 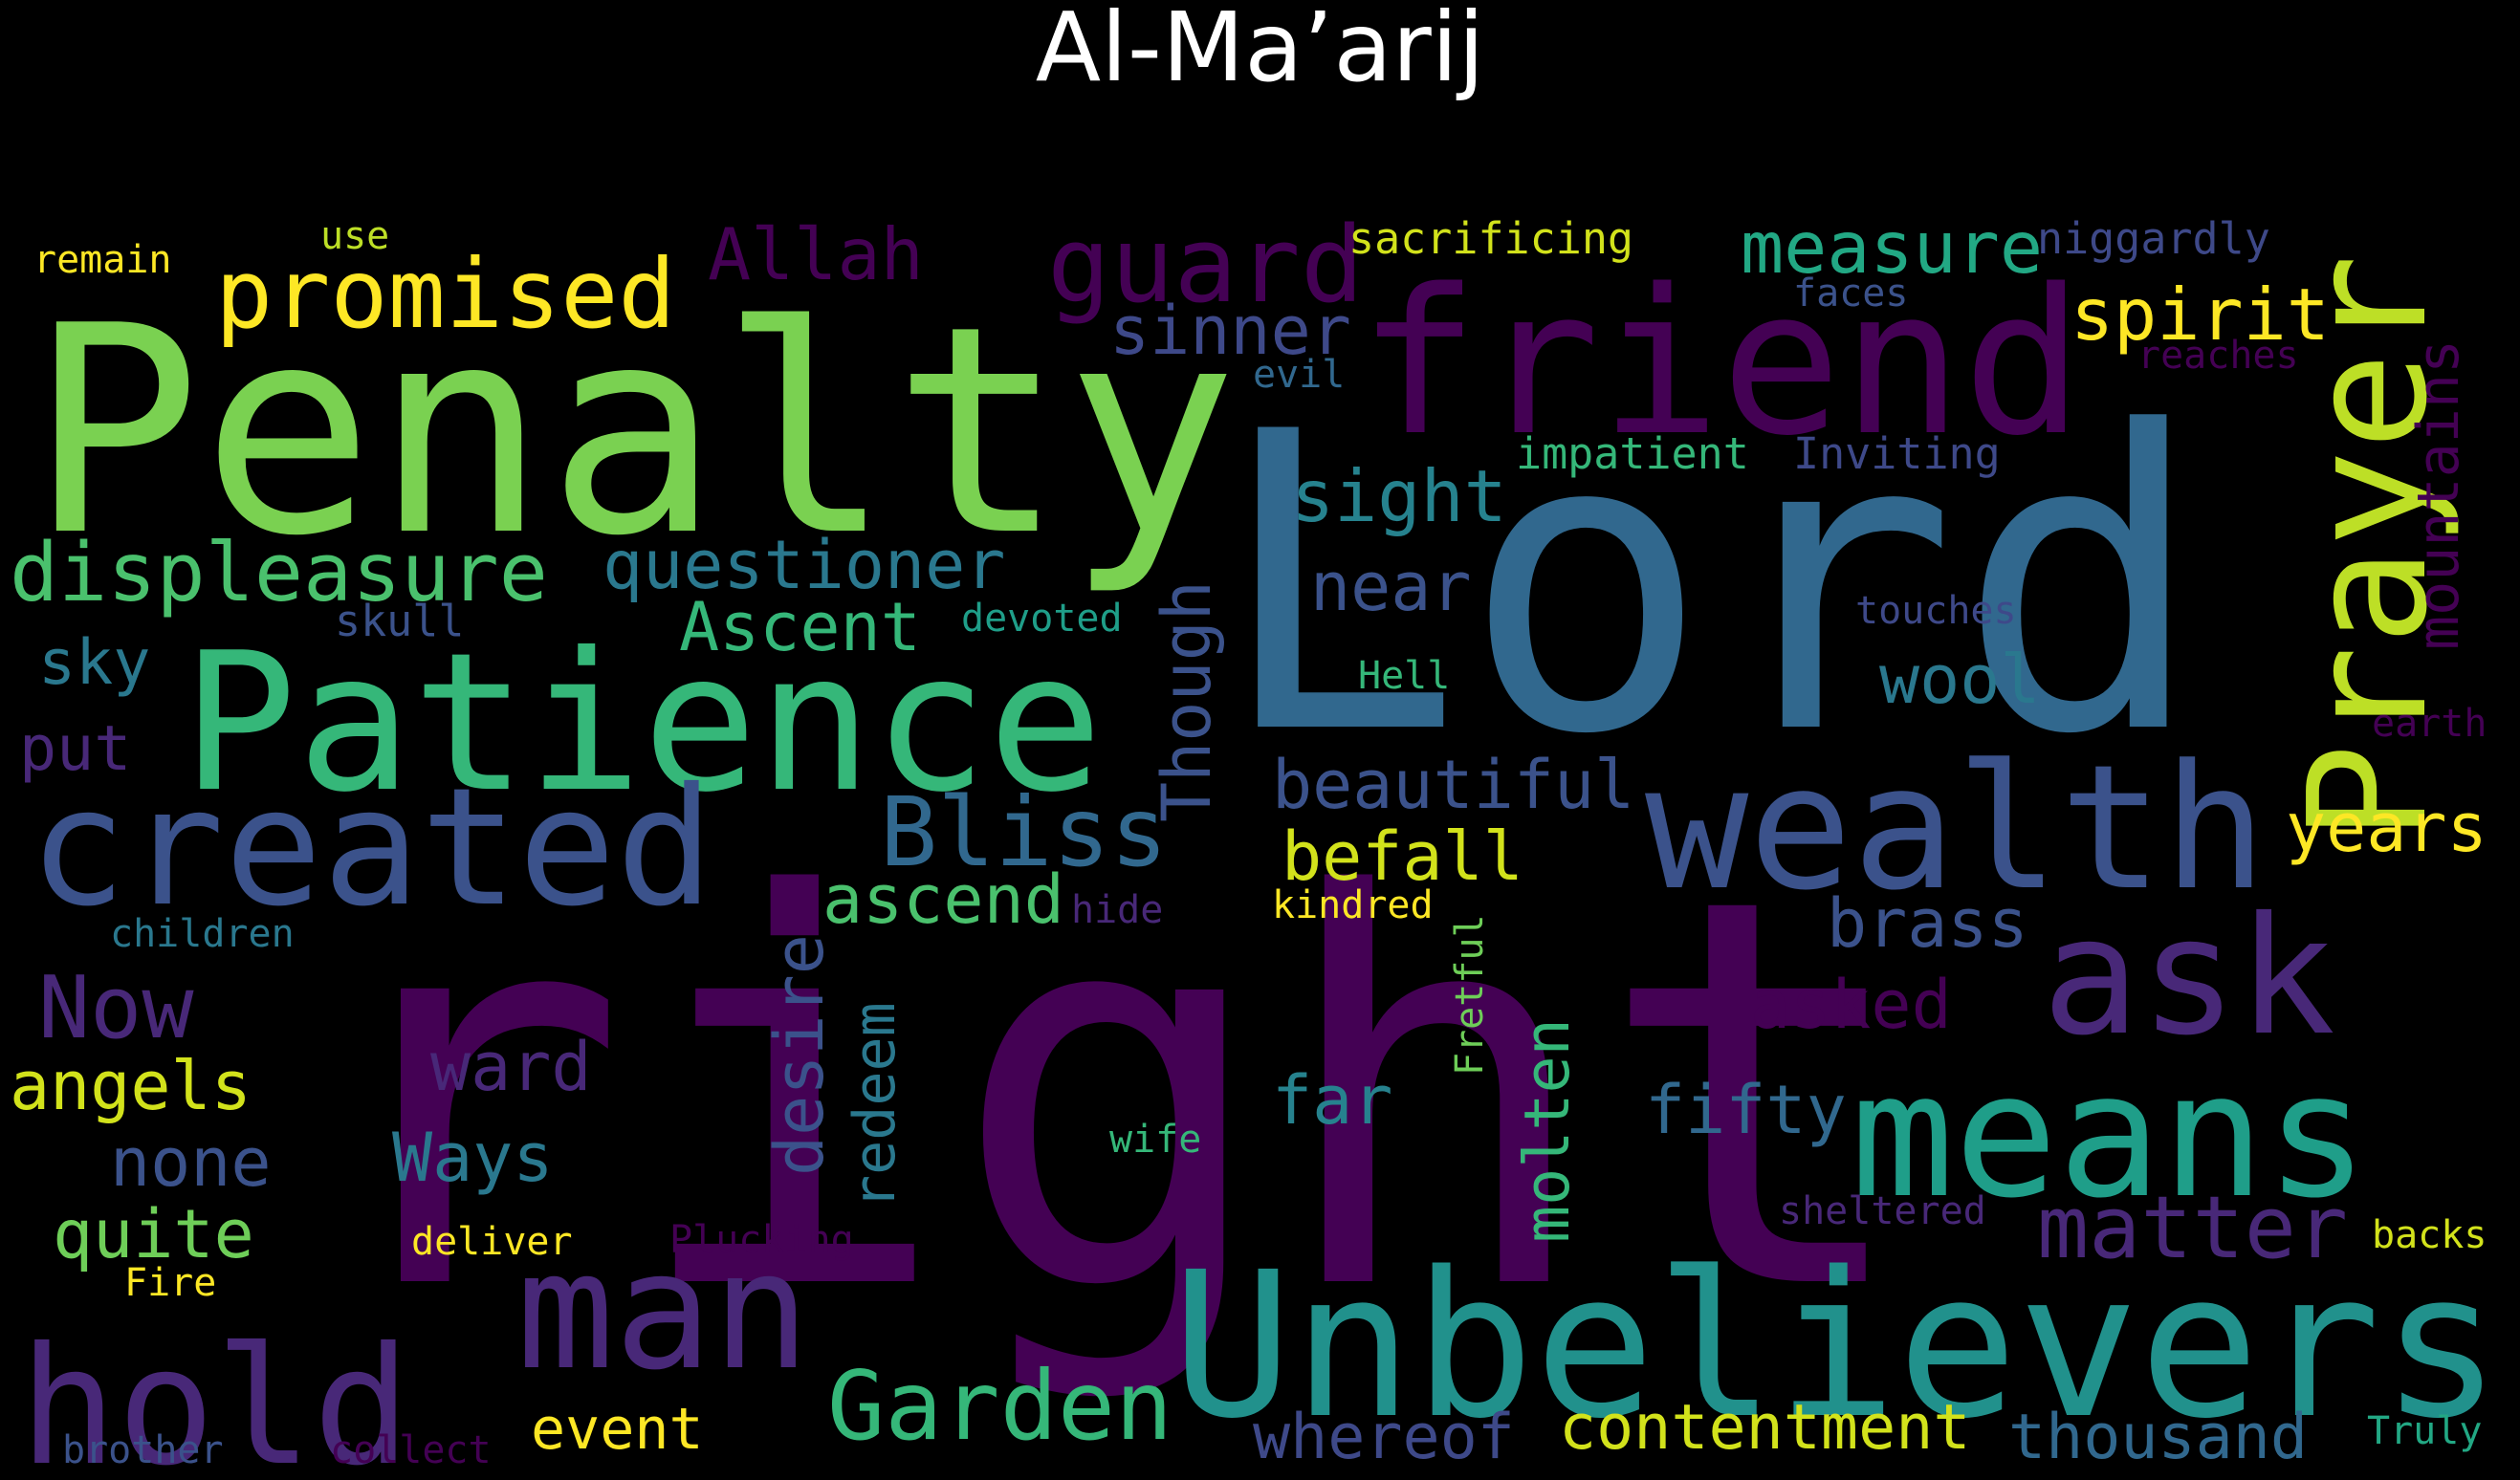 What do you see at coordinates (102, 260) in the screenshot?
I see `word-remain: remain` at bounding box center [102, 260].